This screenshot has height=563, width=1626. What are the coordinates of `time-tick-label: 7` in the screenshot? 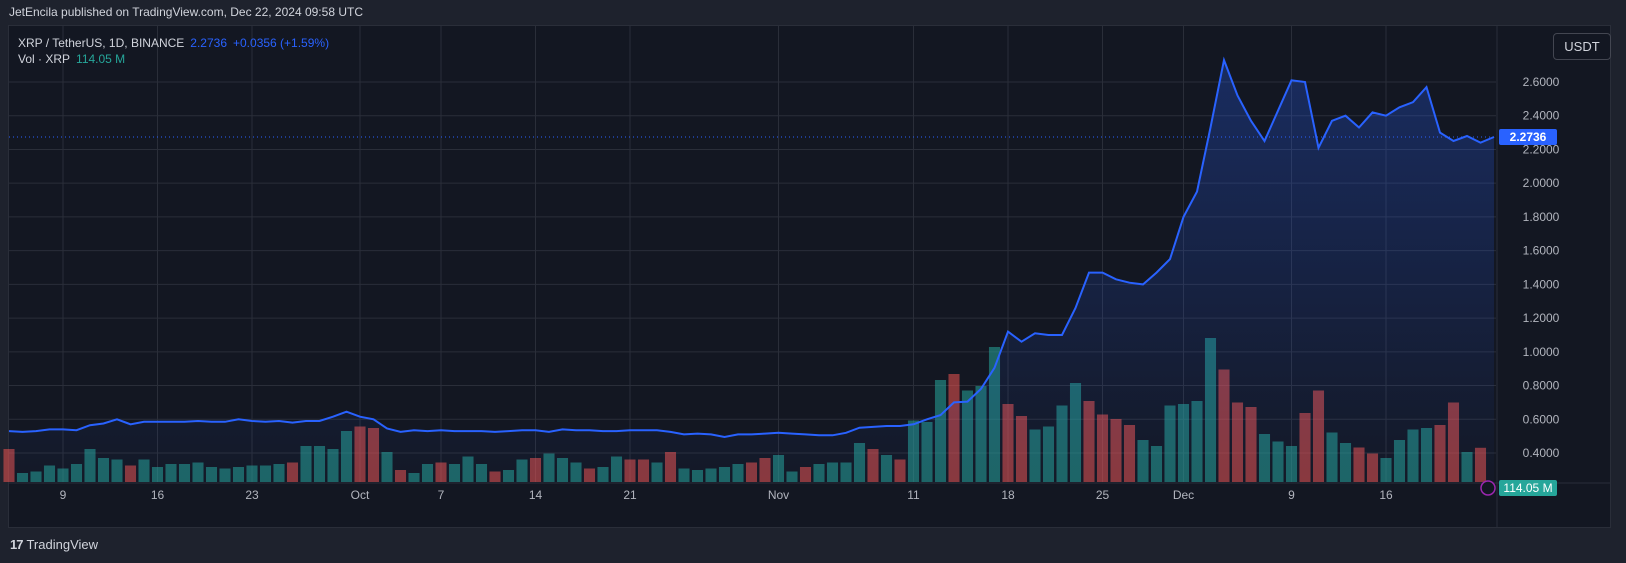 It's located at (441, 495).